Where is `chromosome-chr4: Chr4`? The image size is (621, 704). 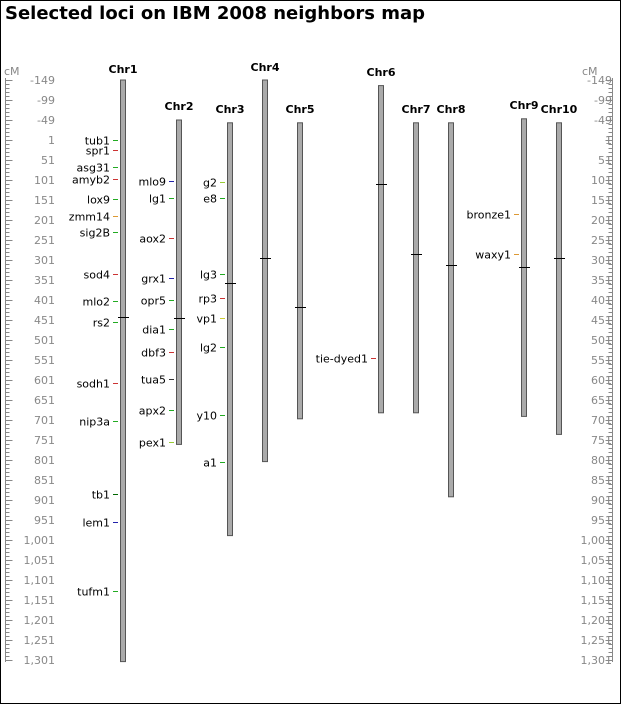 chromosome-chr4: Chr4 is located at coordinates (265, 262).